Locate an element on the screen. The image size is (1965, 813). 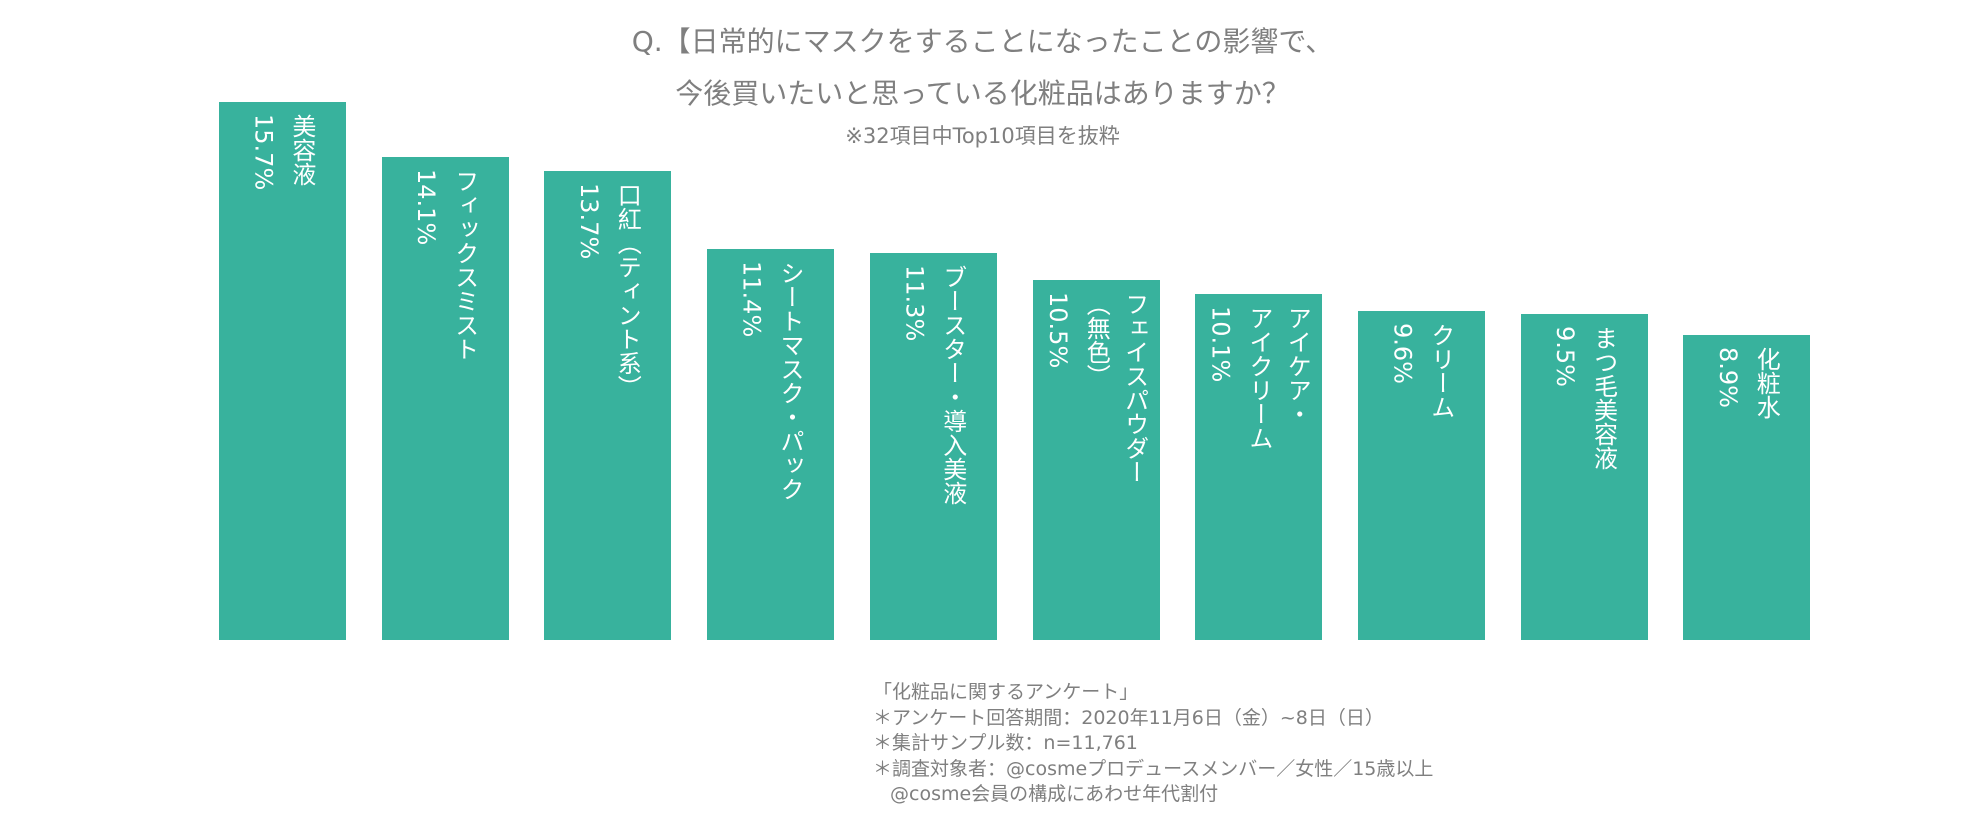
value-label: 11.4% is located at coordinates (751, 299).